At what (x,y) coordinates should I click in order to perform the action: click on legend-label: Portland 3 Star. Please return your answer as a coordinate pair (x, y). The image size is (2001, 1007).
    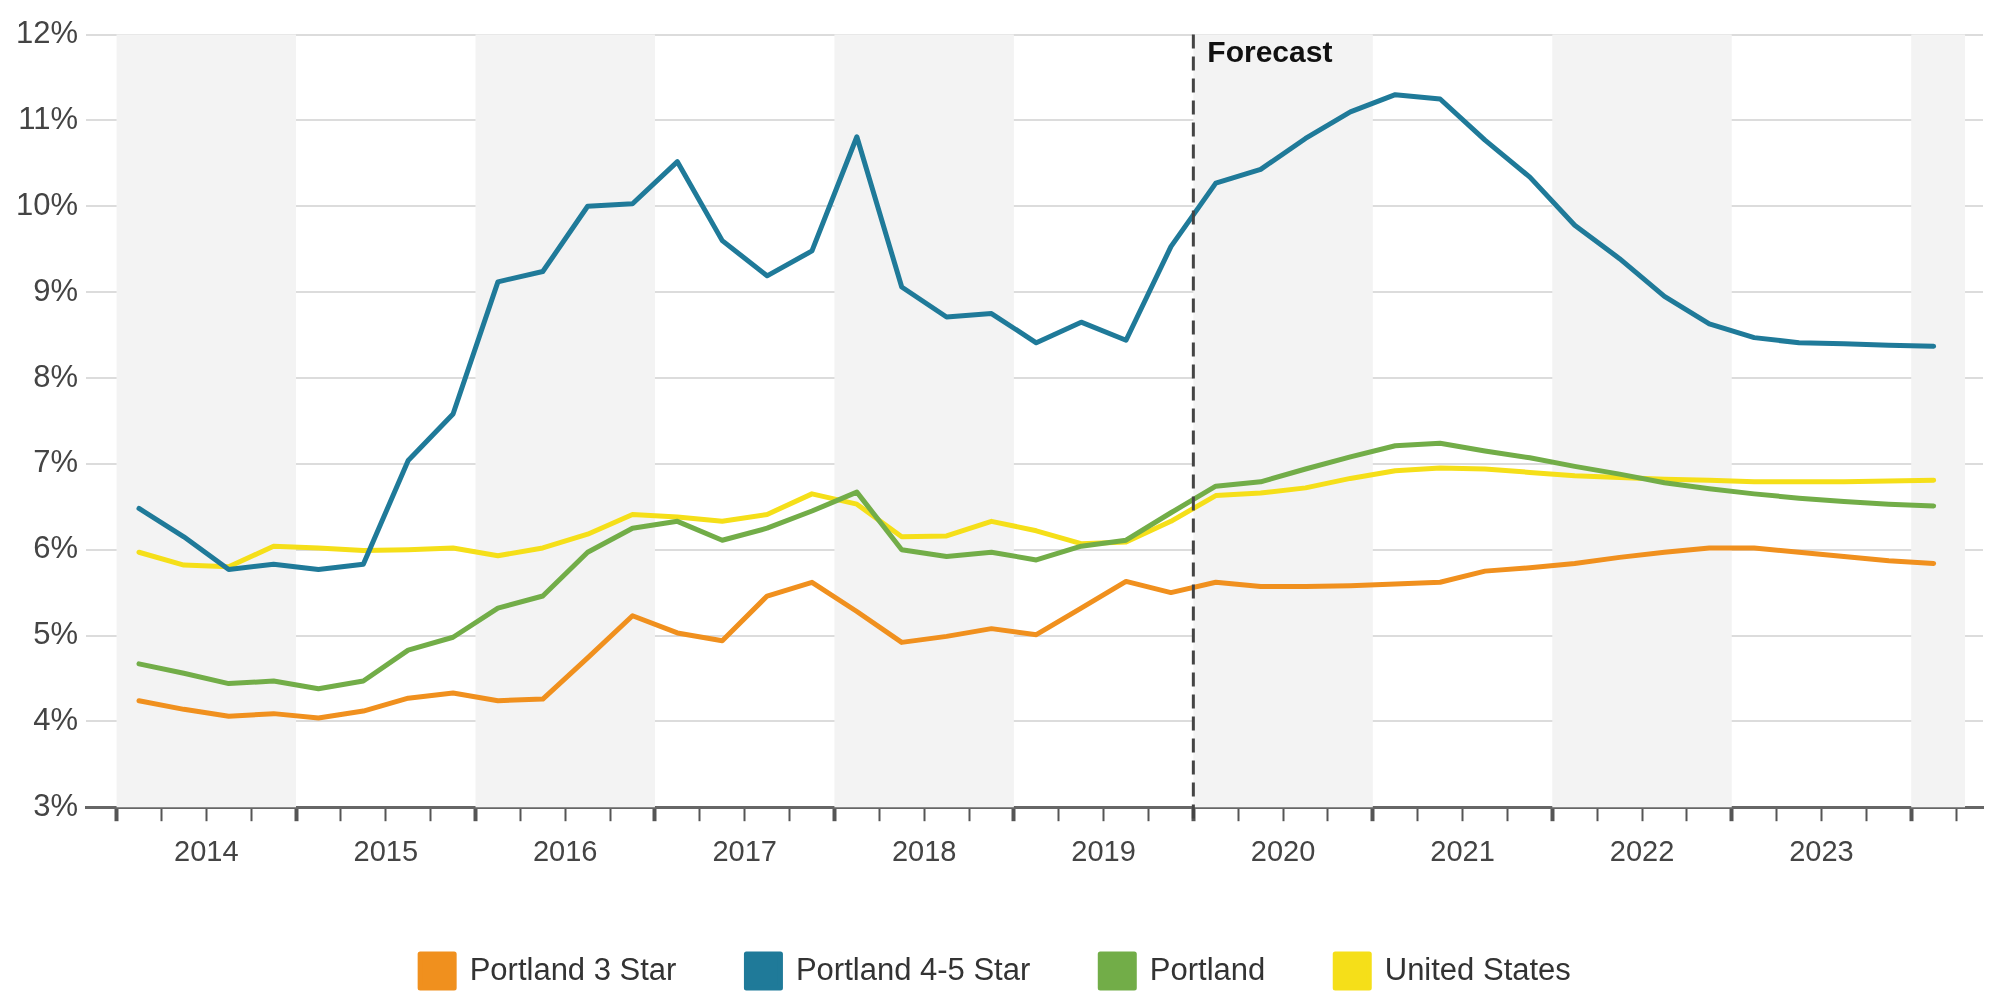
    Looking at the image, I should click on (573, 969).